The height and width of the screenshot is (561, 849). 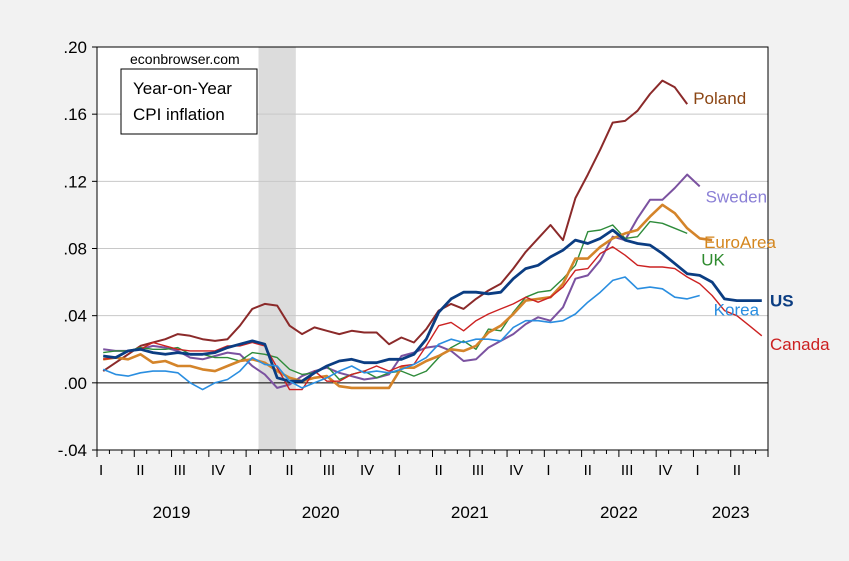 What do you see at coordinates (185, 59) in the screenshot?
I see `source-label: econbrowser.com` at bounding box center [185, 59].